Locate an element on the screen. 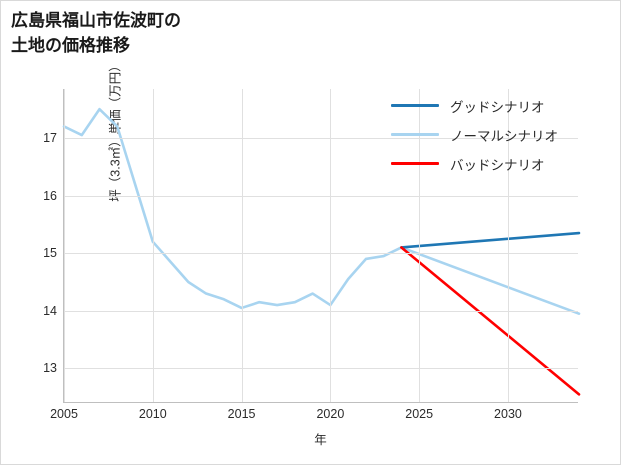 The height and width of the screenshot is (465, 621). legend-item-bad: バッドシナリオ is located at coordinates (498, 163).